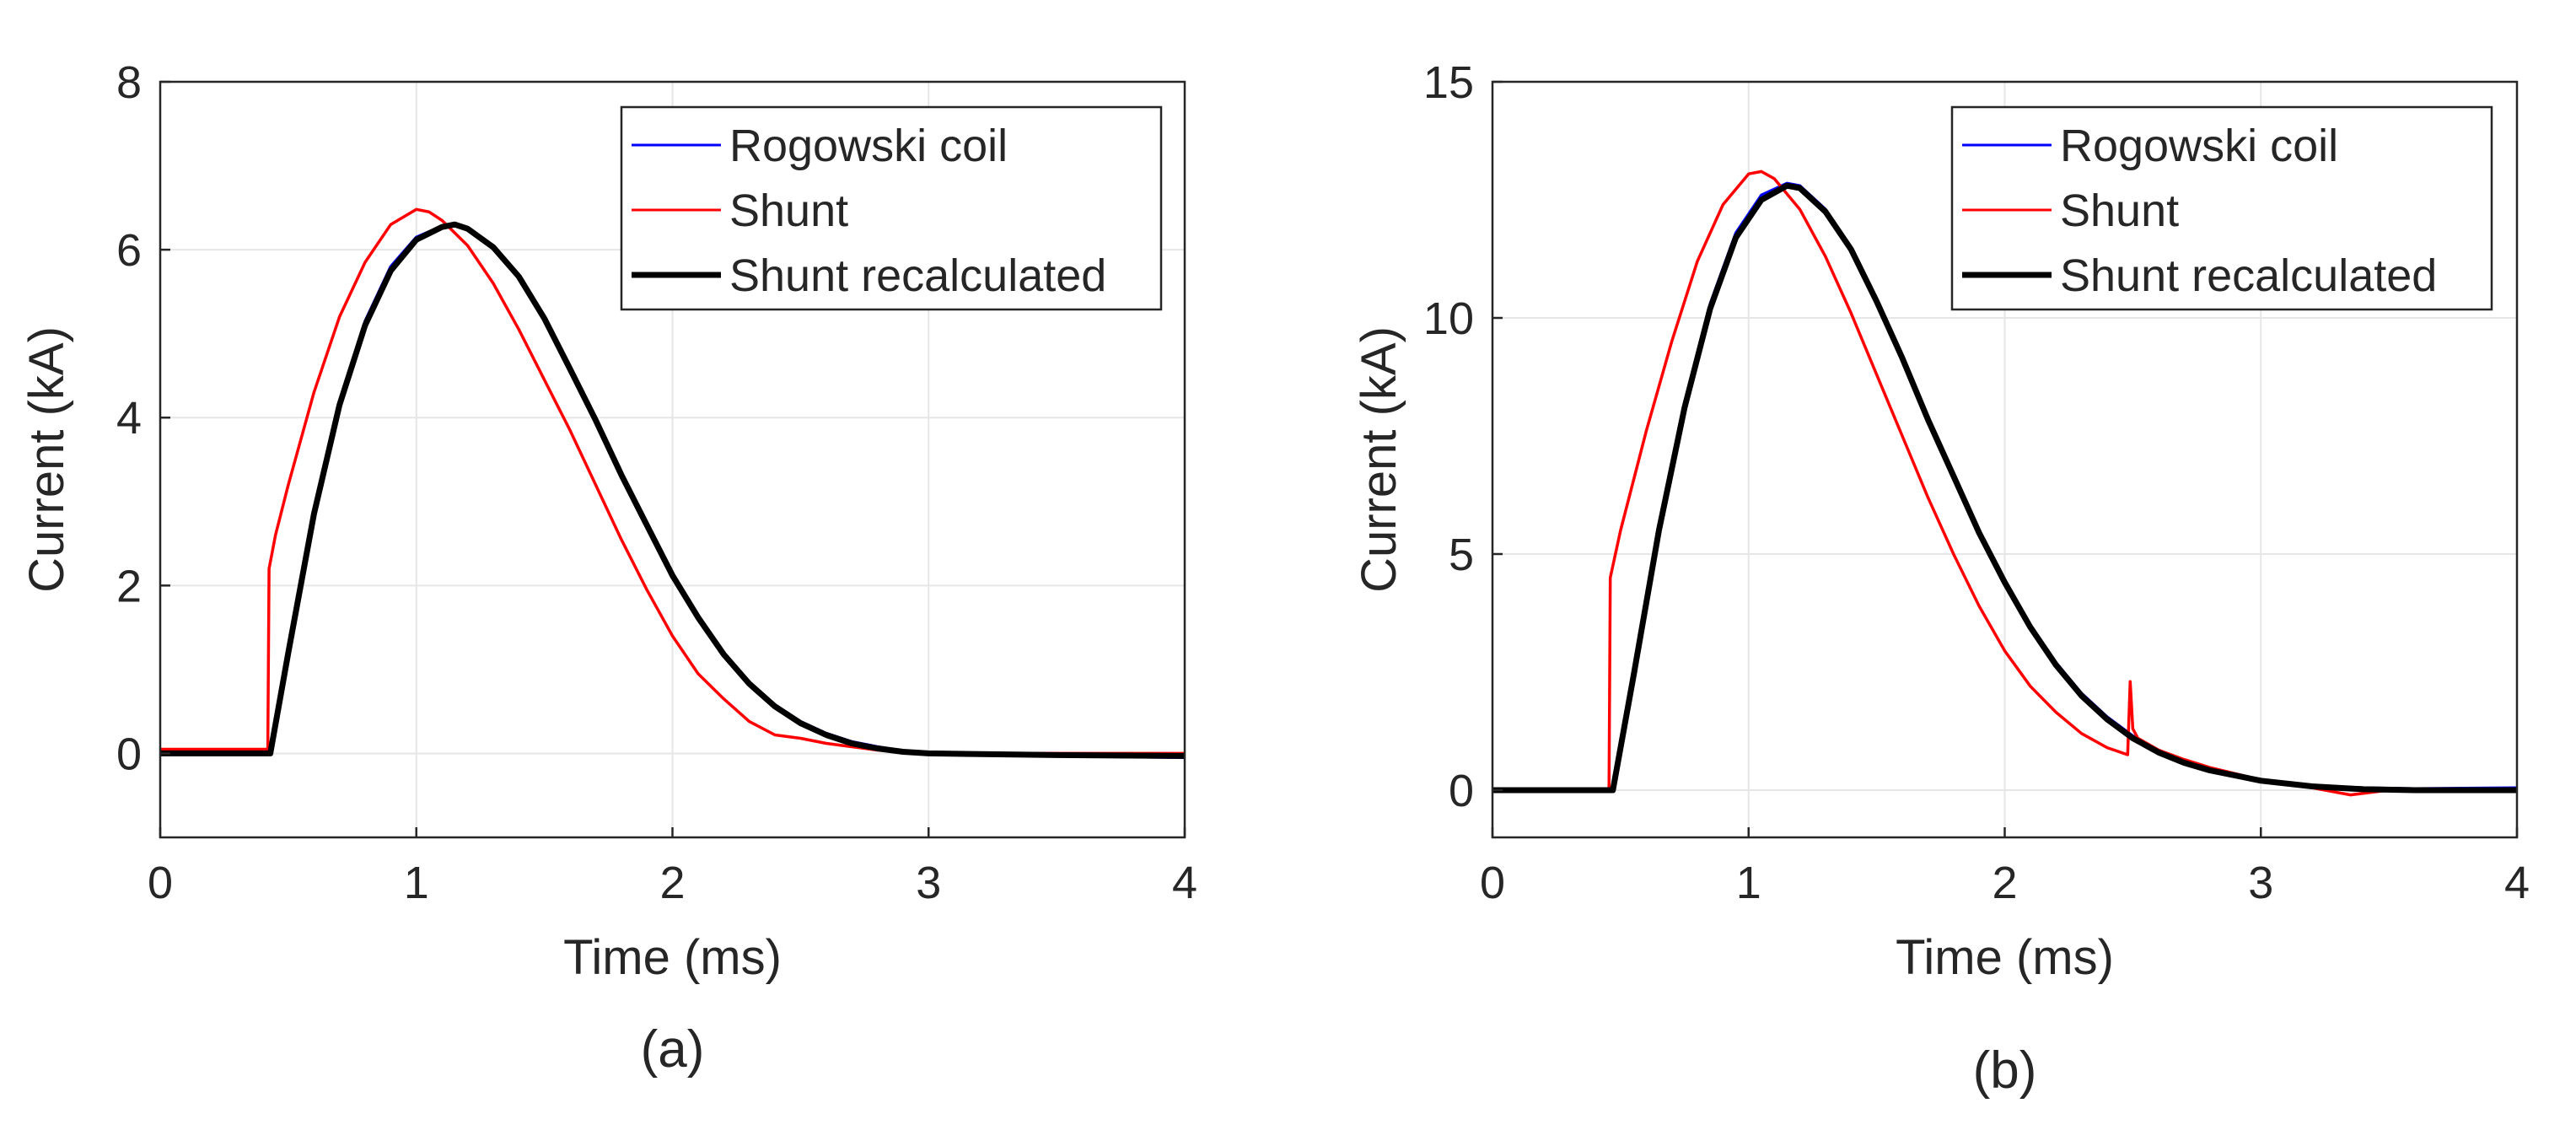 This screenshot has height=1130, width=2576. Describe the element at coordinates (2005, 1070) in the screenshot. I see `panel-label: (b)` at that location.